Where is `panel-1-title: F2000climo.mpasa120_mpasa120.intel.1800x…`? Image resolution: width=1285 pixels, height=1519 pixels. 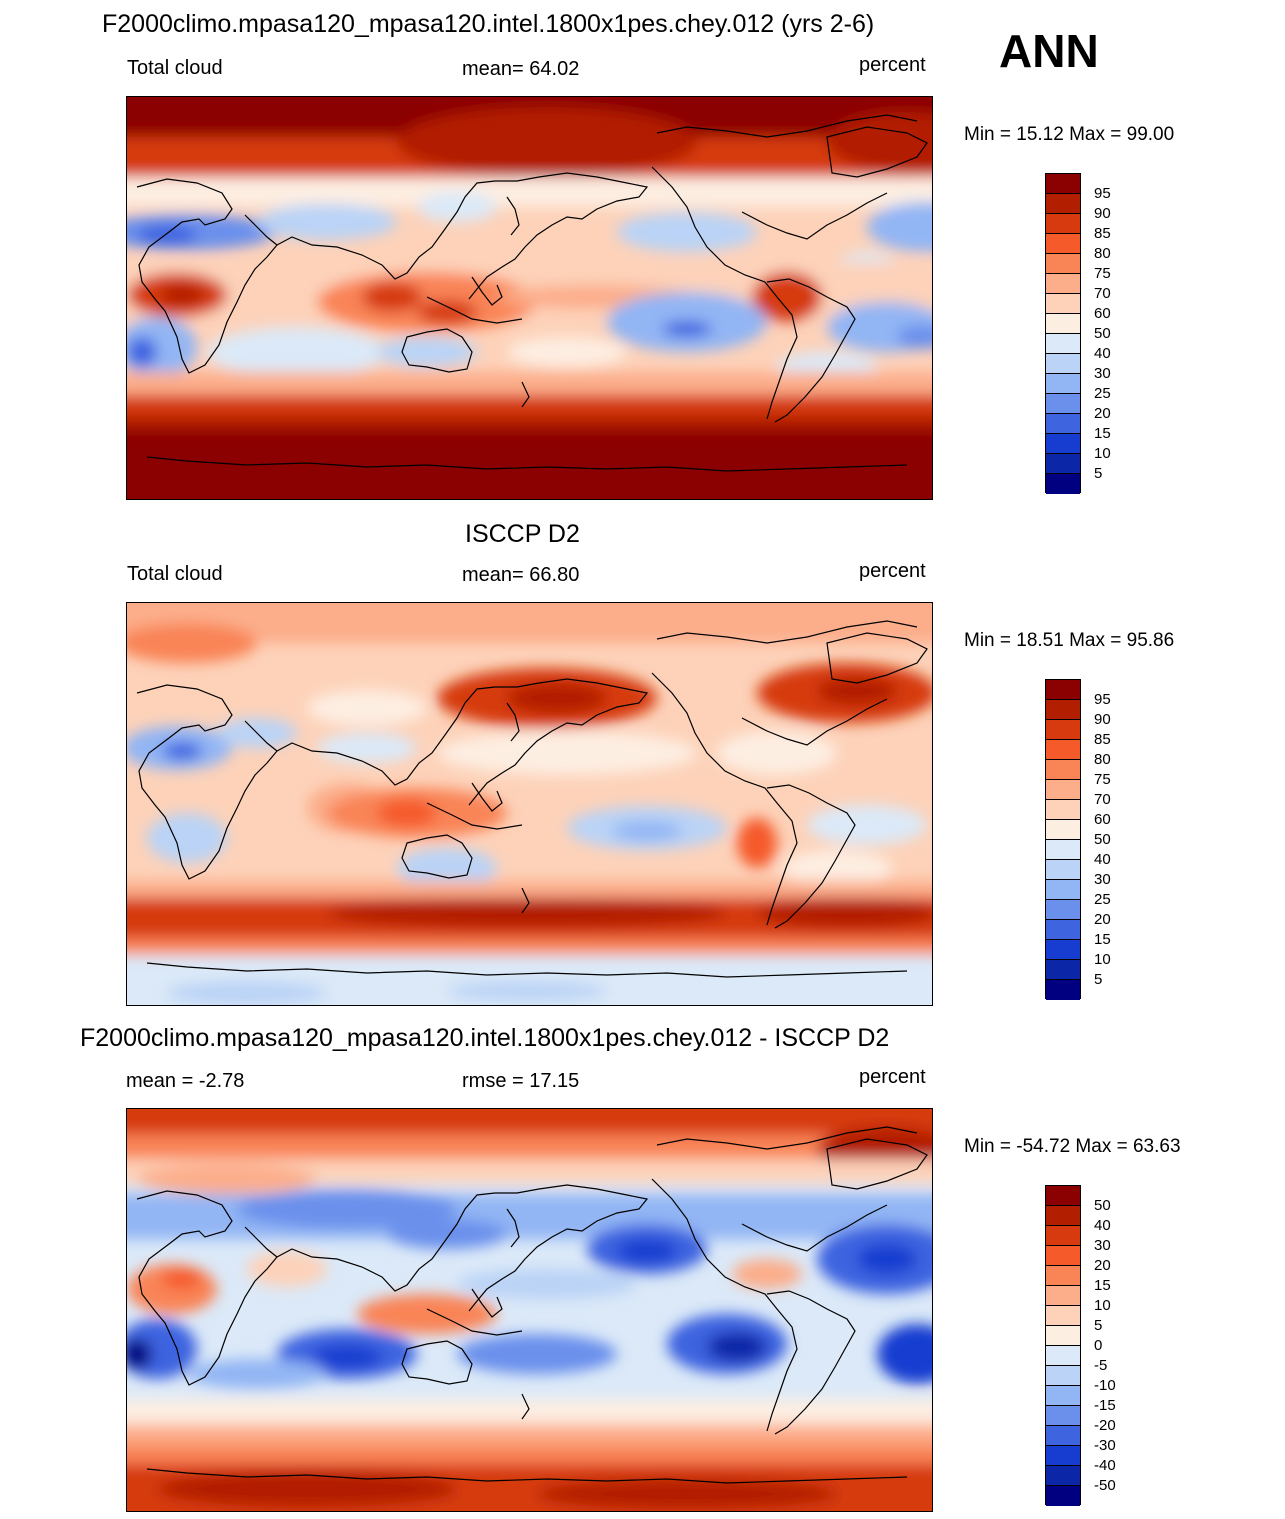
panel-1-title: F2000climo.mpasa120_mpasa120.intel.1800x… is located at coordinates (488, 24).